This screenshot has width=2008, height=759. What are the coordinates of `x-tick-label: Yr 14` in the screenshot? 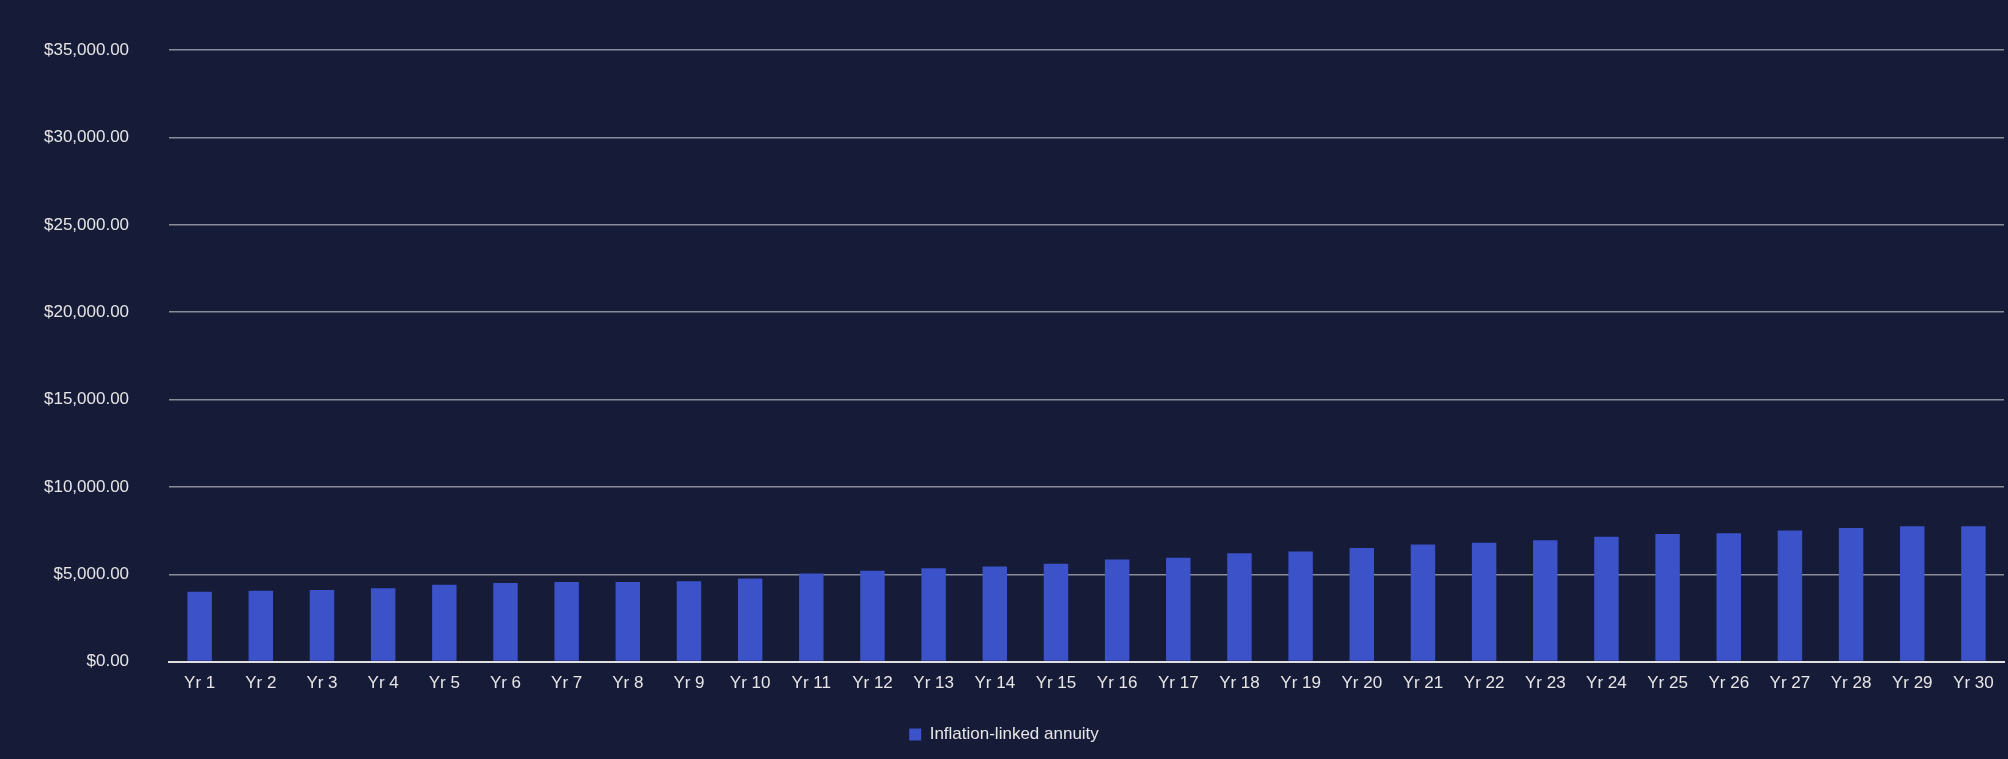 It's located at (995, 683).